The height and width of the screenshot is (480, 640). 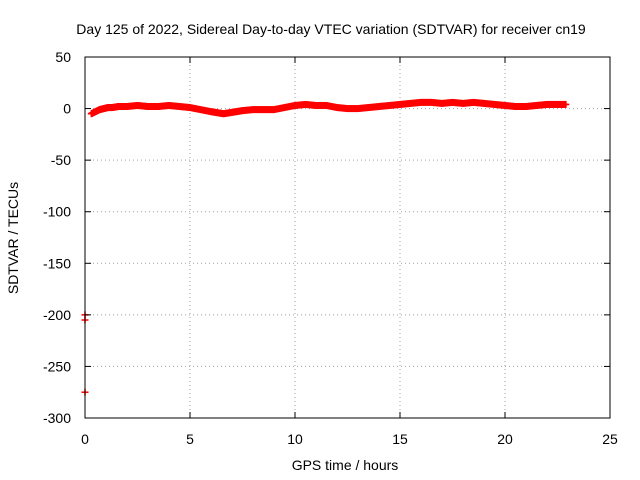 What do you see at coordinates (610, 439) in the screenshot?
I see `x-tick-label: 25` at bounding box center [610, 439].